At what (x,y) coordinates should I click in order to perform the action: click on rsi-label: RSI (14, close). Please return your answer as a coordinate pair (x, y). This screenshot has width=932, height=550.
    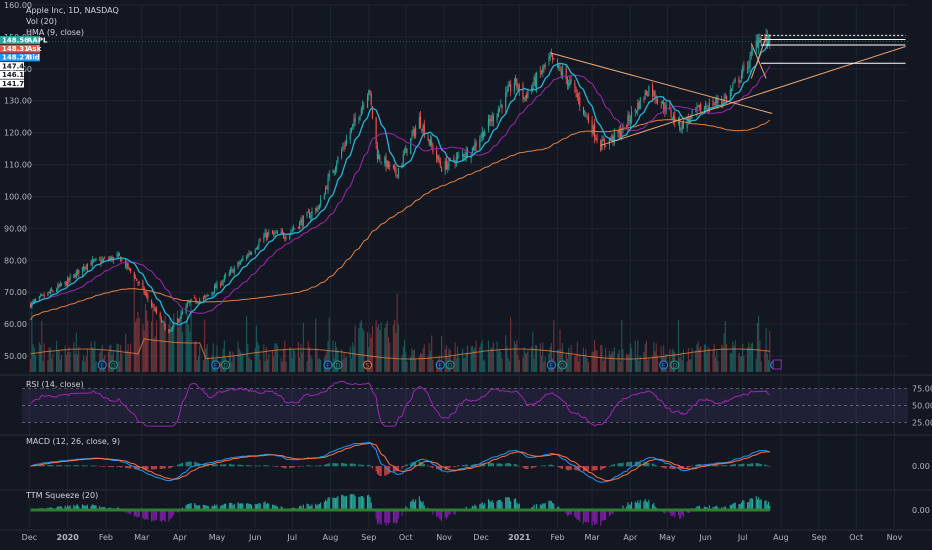
    Looking at the image, I should click on (55, 384).